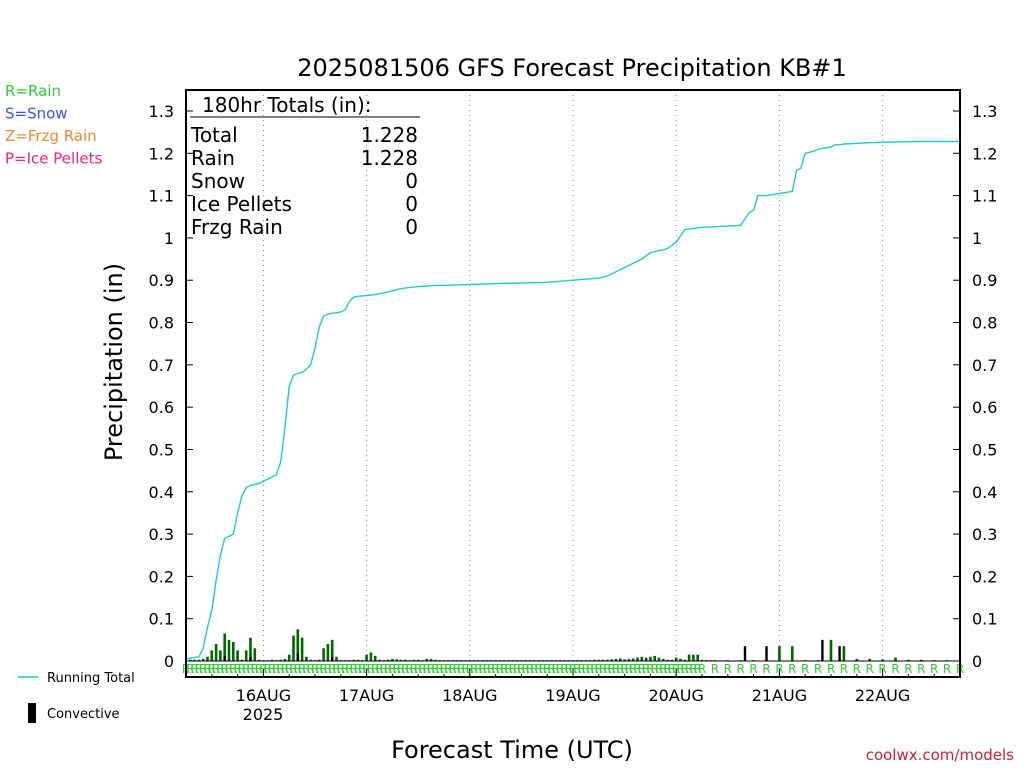 The image size is (1024, 768). Describe the element at coordinates (161, 365) in the screenshot. I see `y-tick-label: 0.7` at that location.